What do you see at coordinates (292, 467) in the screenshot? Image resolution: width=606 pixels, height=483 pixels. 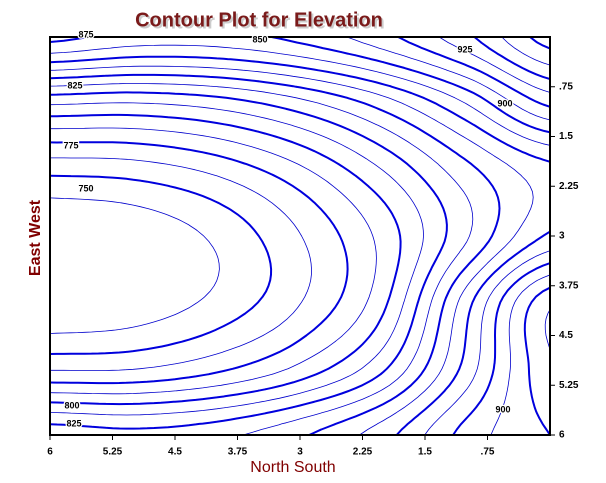 I see `x-axis-label: North South` at bounding box center [292, 467].